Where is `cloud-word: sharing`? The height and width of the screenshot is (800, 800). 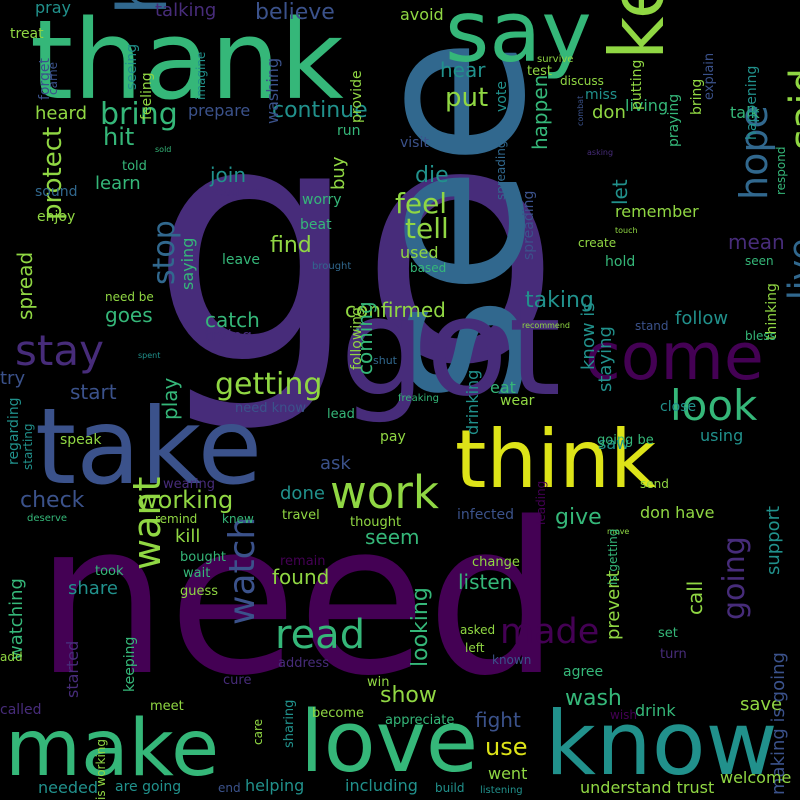
cloud-word: sharing is located at coordinates (289, 723).